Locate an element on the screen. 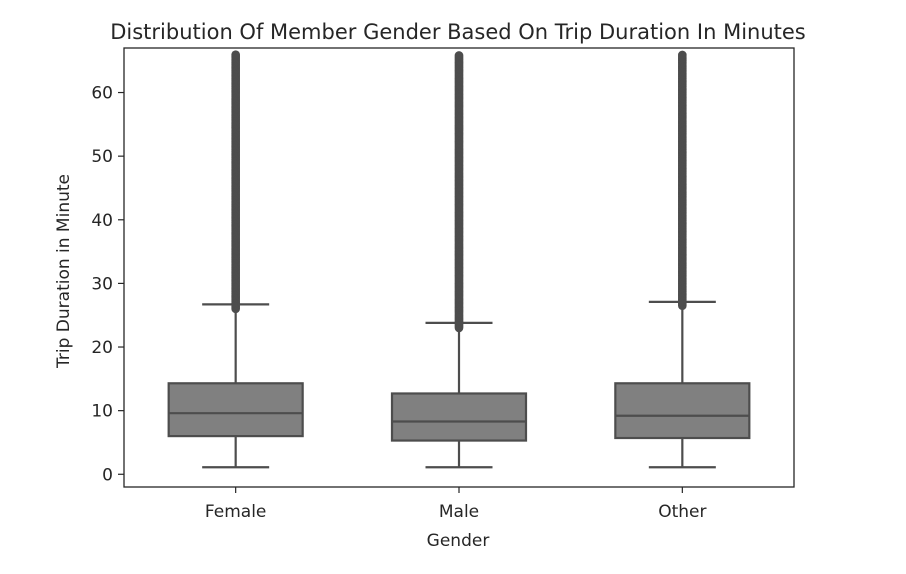  y-tick-label: 40 is located at coordinates (102, 221).